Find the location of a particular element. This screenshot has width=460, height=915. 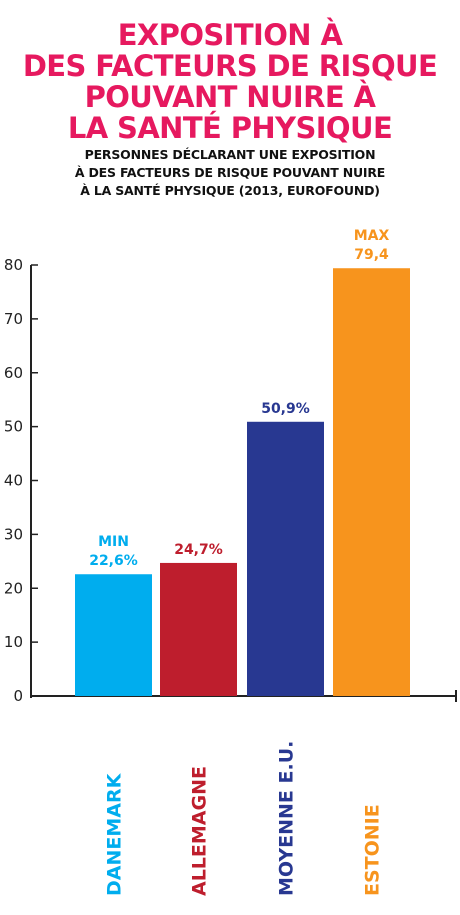

bar-value-label: 22,6% is located at coordinates (113, 561).